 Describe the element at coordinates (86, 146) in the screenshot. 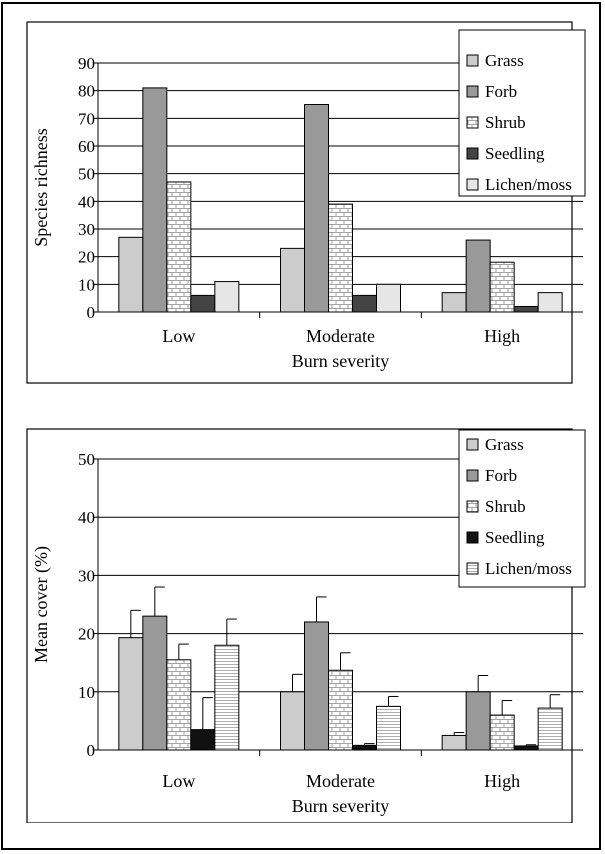

I see `y-tick-label: 60` at that location.